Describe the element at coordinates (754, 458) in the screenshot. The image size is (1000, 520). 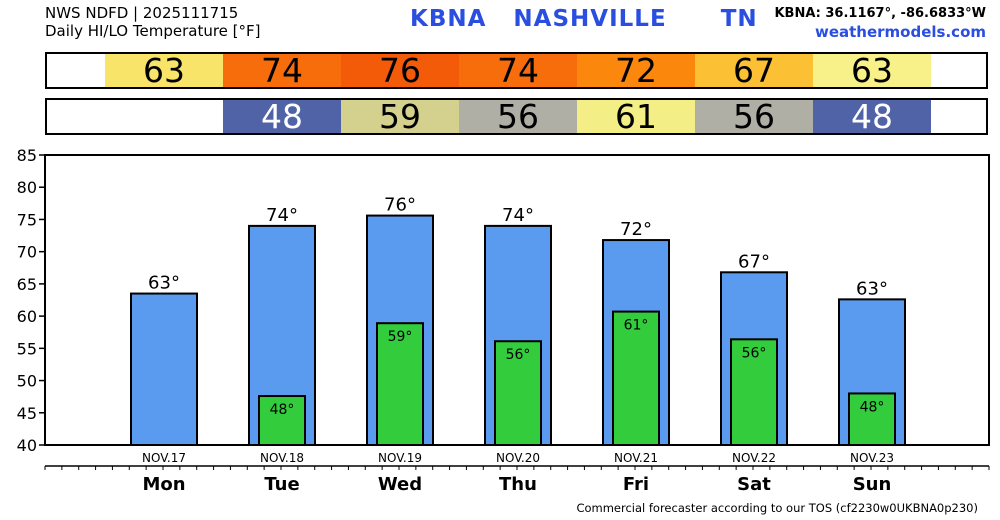
I see `date-label: NOV.22` at that location.